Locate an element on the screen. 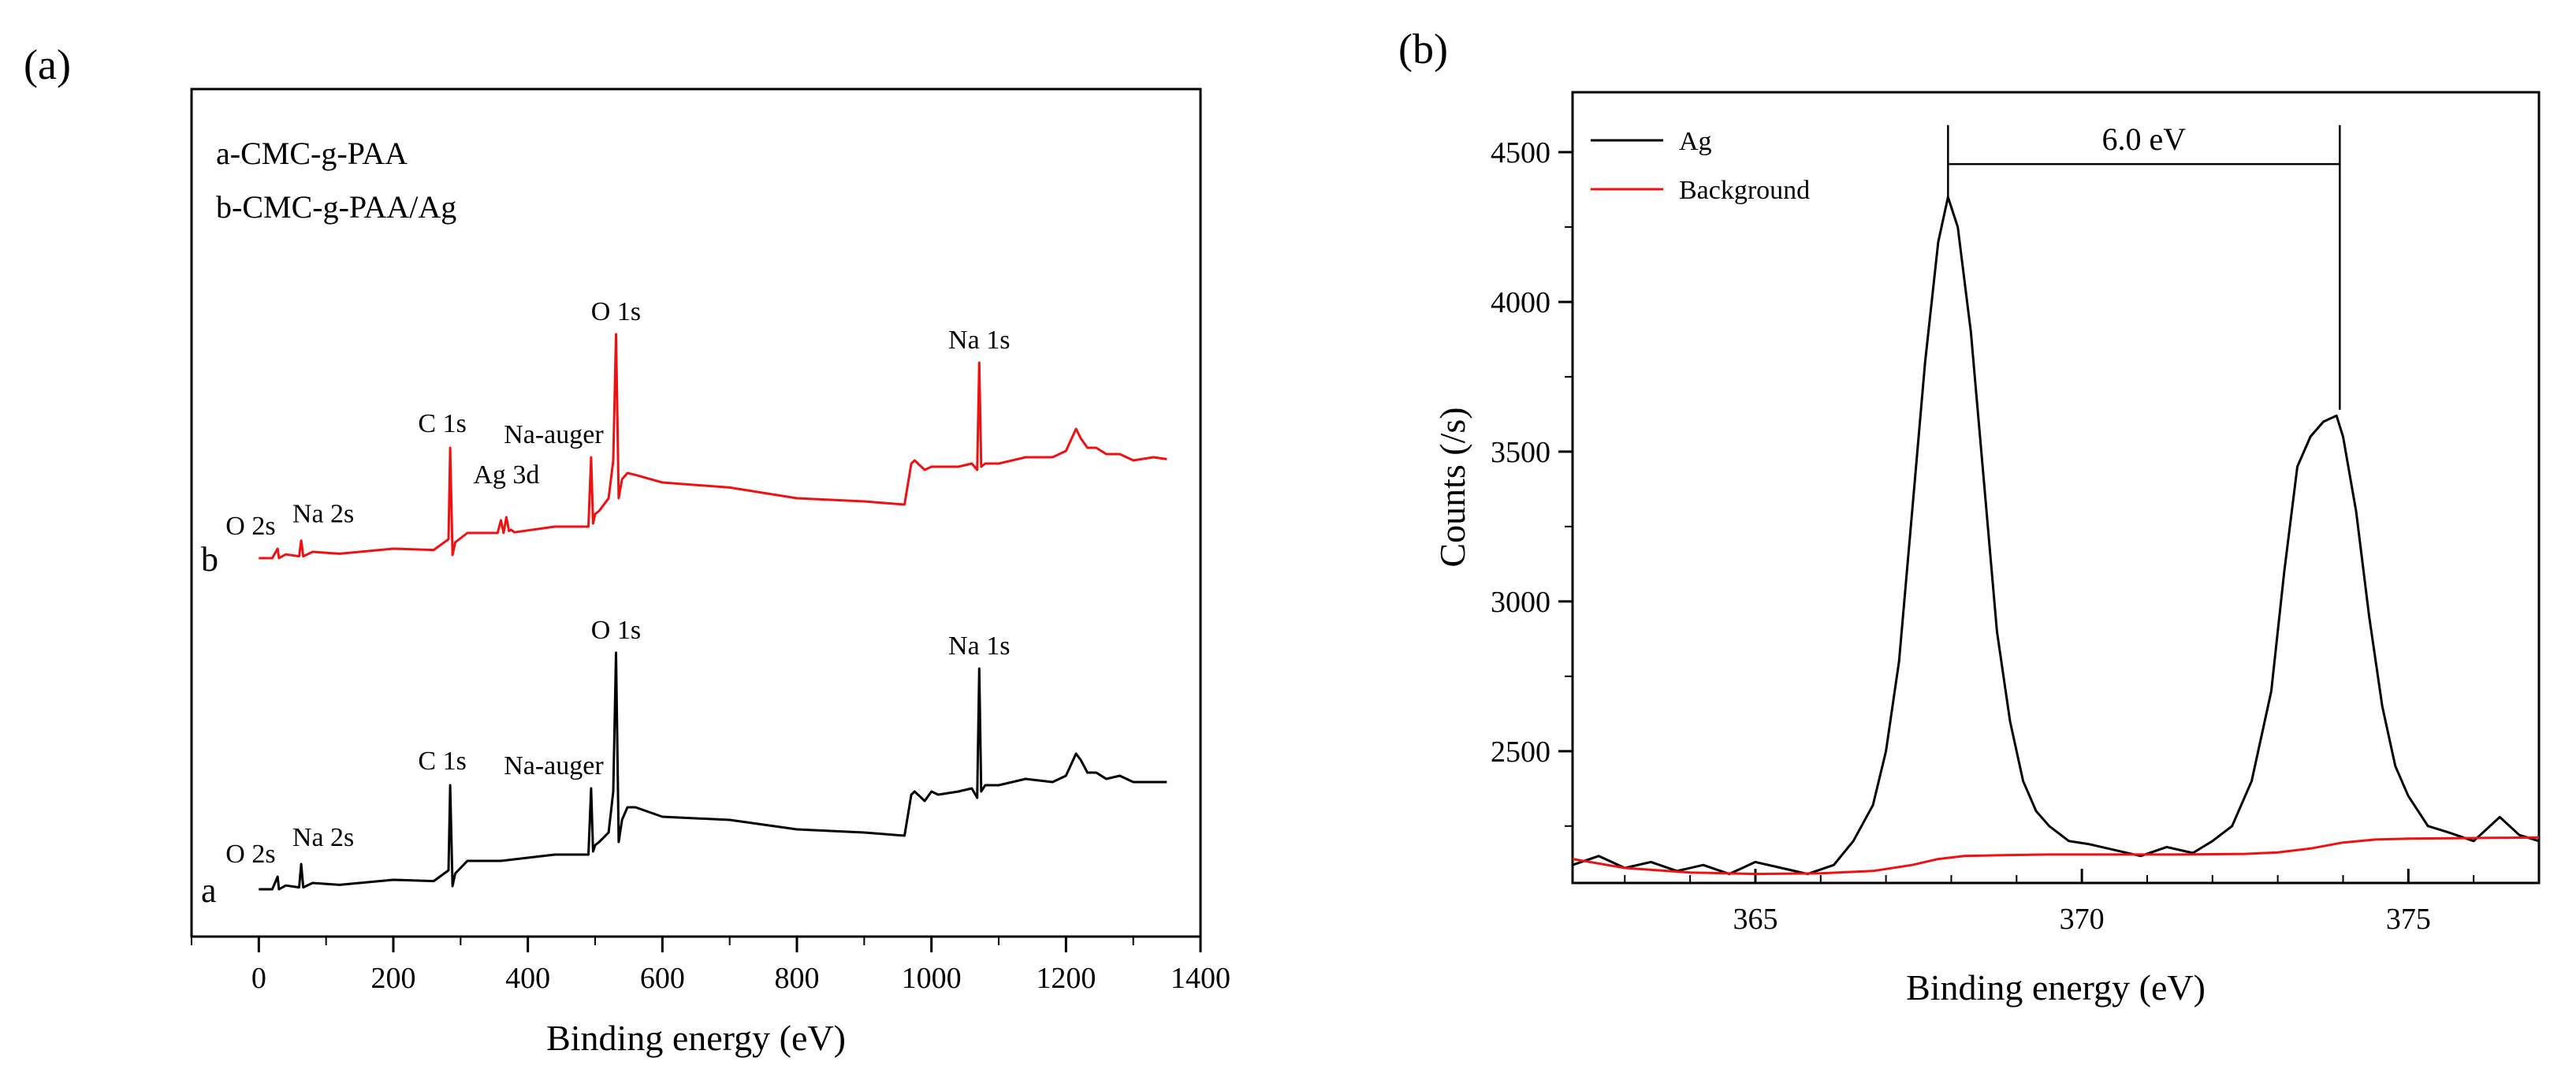 The image size is (2576, 1084). legend-label: Ag is located at coordinates (1695, 141).